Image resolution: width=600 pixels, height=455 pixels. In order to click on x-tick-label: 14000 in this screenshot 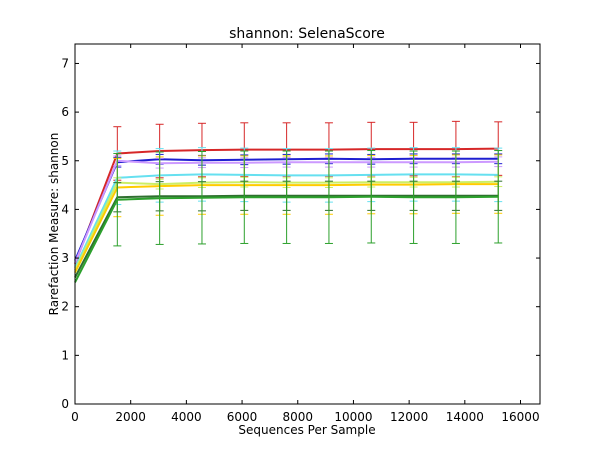, I will do `click(465, 417)`.